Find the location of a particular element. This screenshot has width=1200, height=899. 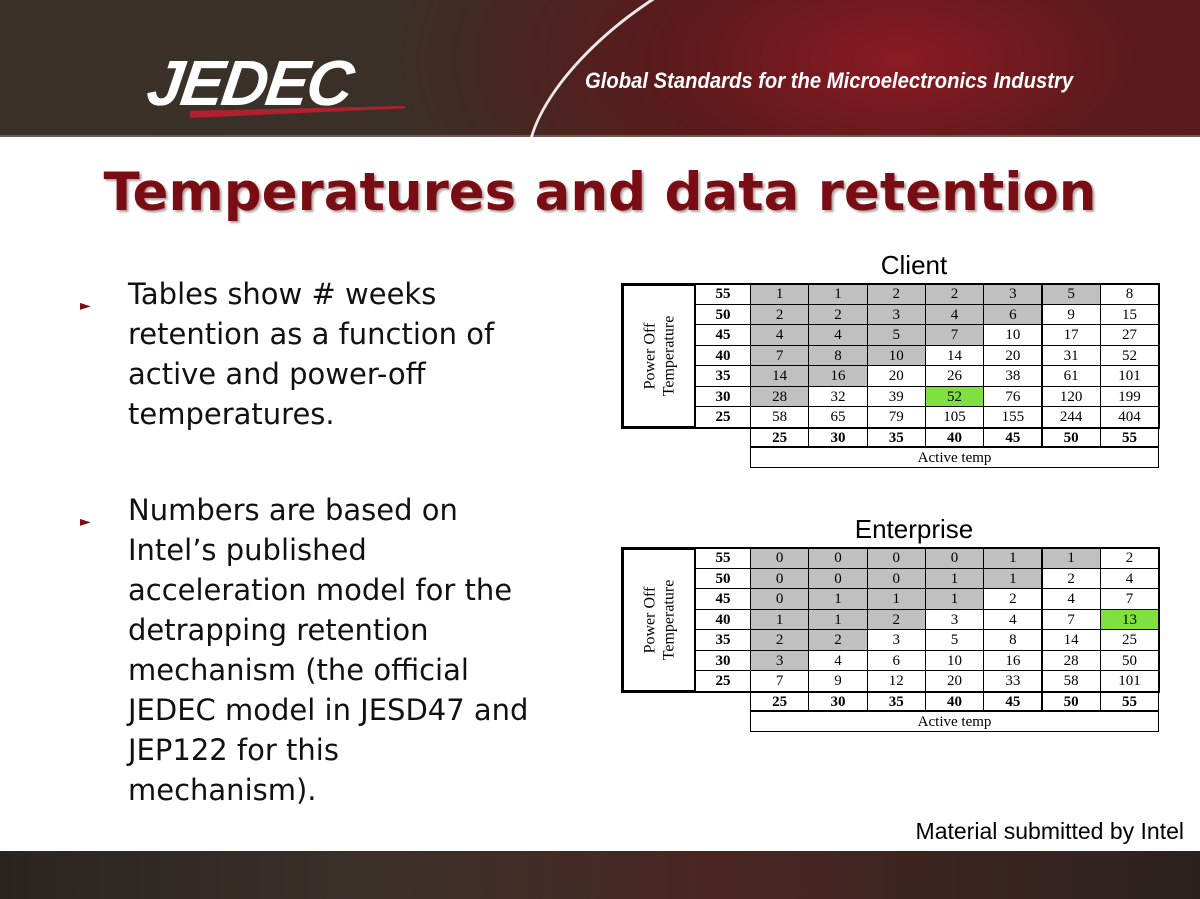

table-cell: 27 is located at coordinates (1129, 335).